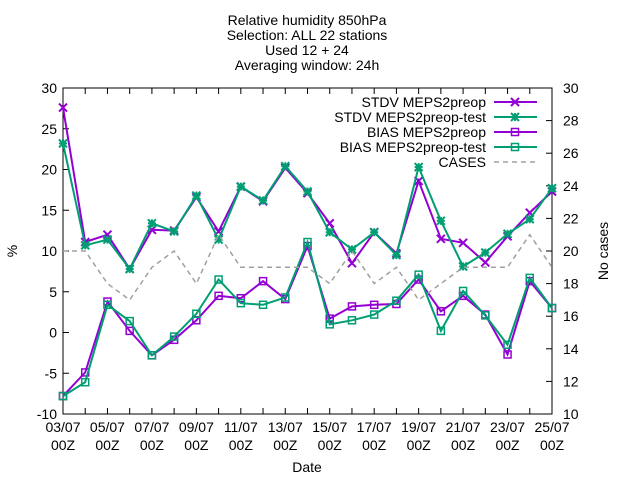  I want to click on y-tick-label: 10, so click(49, 251).